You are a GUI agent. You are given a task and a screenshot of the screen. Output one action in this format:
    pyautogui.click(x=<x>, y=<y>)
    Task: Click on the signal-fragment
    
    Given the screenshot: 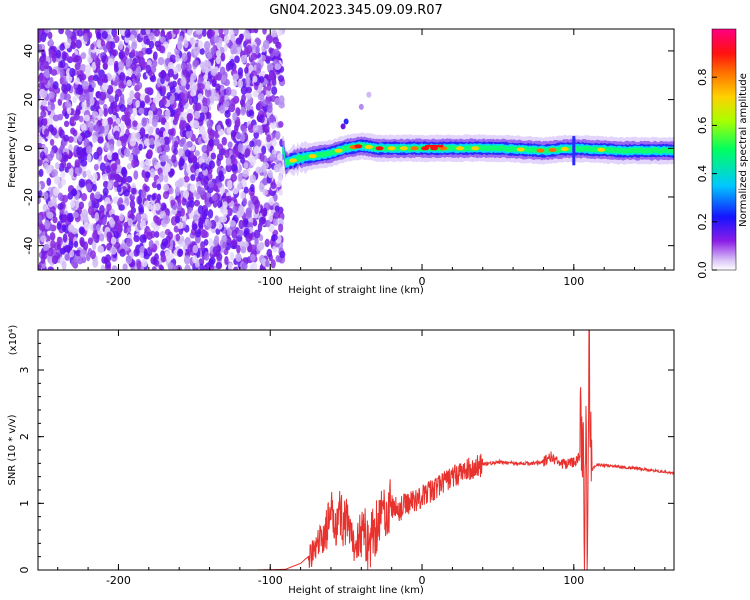 What is the action you would take?
    pyautogui.click(x=346, y=121)
    